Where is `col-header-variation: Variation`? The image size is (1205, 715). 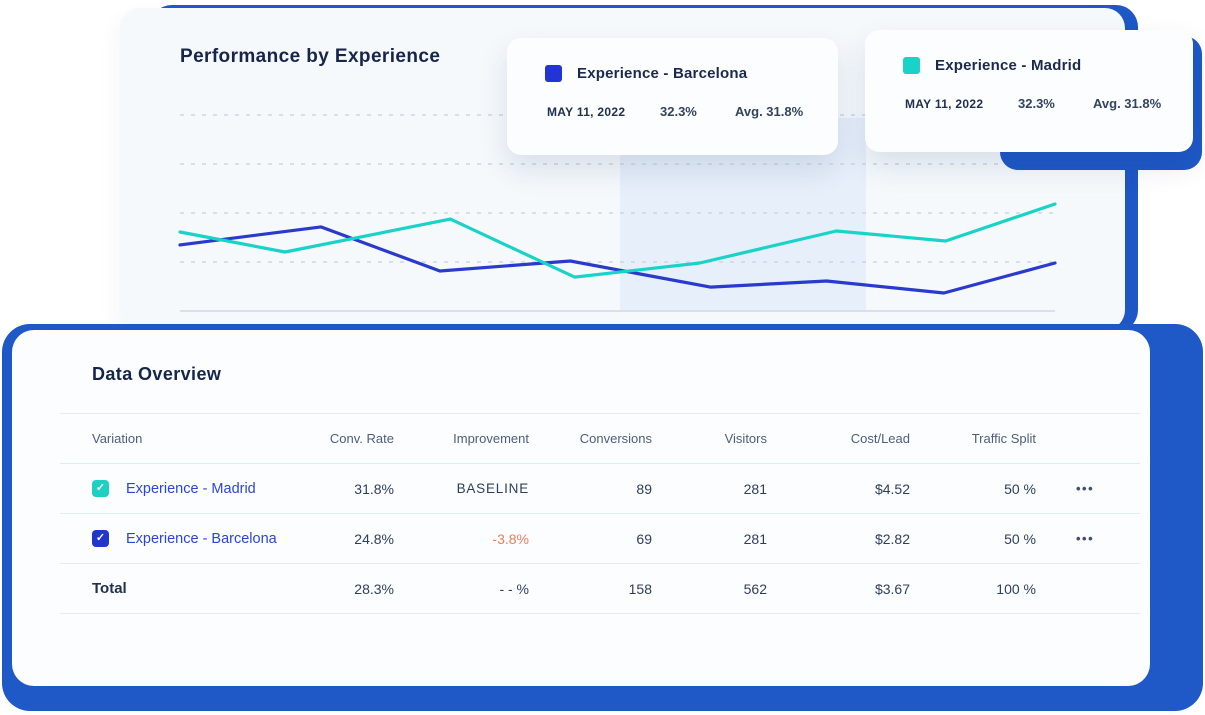
col-header-variation: Variation is located at coordinates (117, 438).